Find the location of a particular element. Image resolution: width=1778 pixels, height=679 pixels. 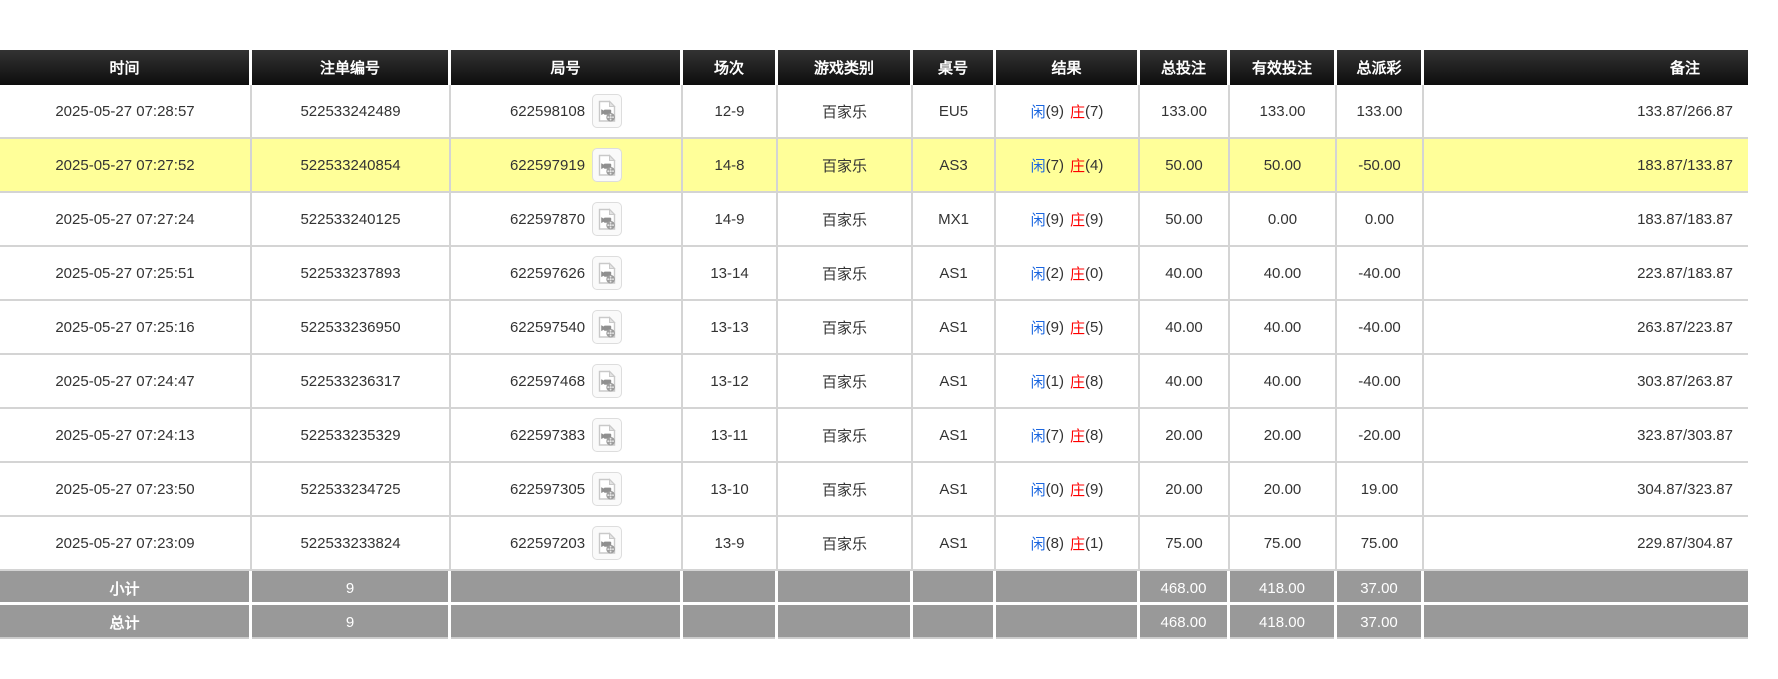

cell-session: 13-10 is located at coordinates (730, 489).